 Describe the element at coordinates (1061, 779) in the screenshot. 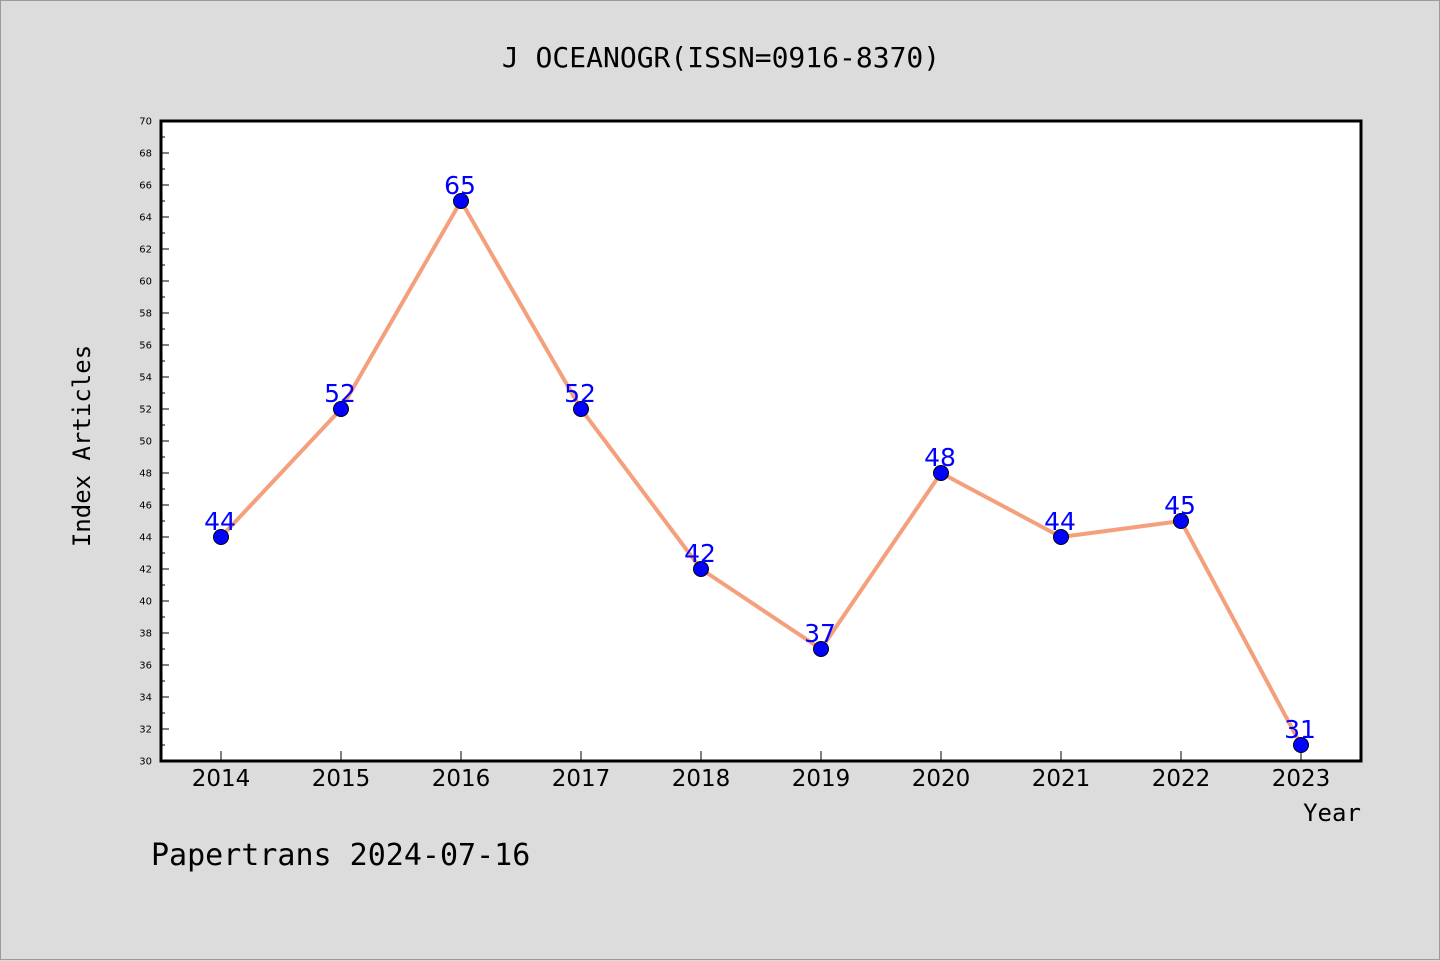

I see `x-tick-label: 2021` at that location.